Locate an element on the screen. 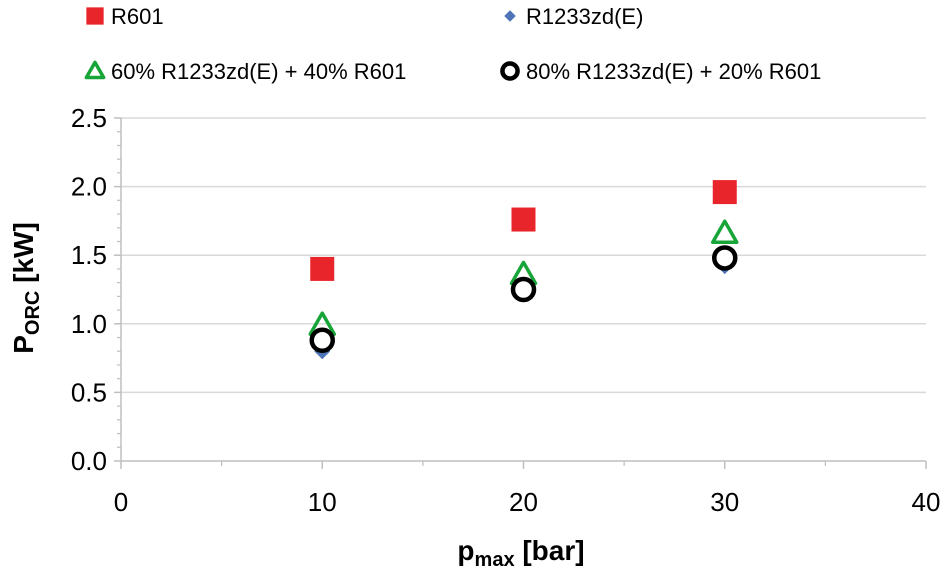  legend-marker-triangle is located at coordinates (95, 70).